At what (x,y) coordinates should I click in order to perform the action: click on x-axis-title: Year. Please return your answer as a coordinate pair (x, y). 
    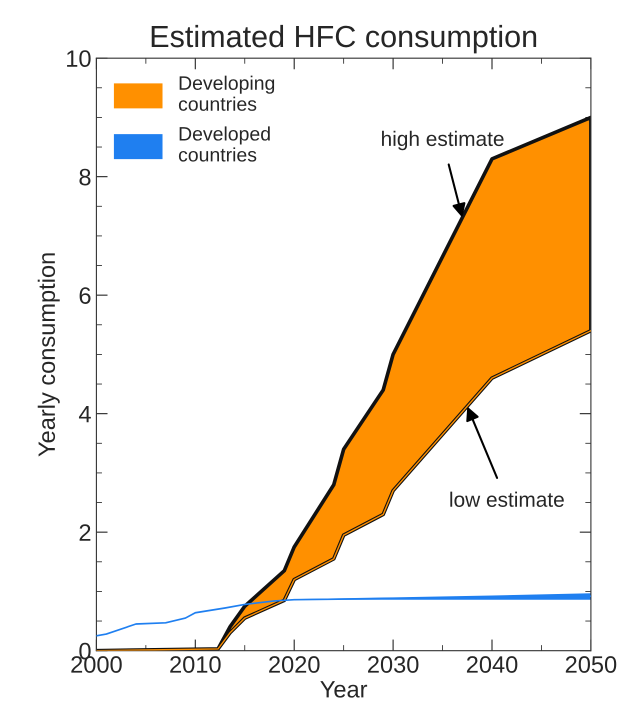
    Looking at the image, I should click on (344, 689).